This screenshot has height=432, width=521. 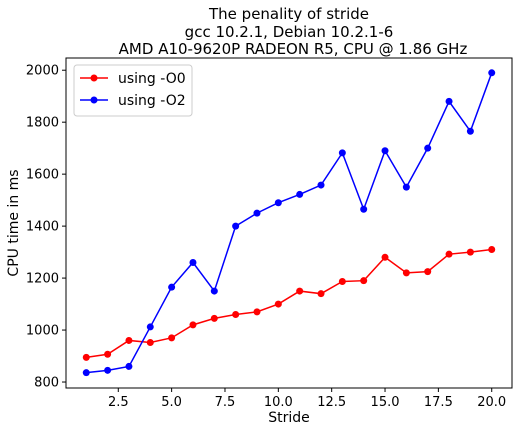 I want to click on y-tick-label: 800, so click(x=46, y=383).